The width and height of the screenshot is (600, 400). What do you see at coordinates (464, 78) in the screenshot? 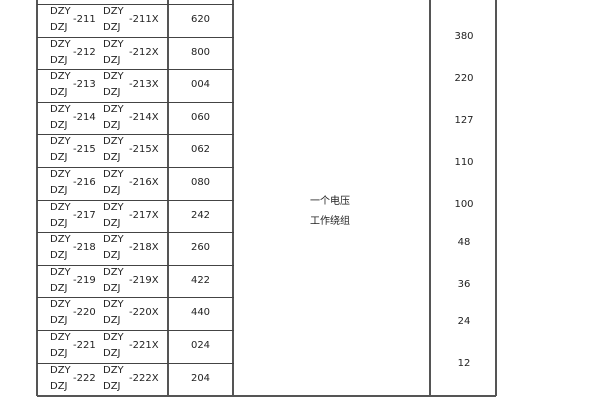
I see `voltage-value: 220` at bounding box center [464, 78].